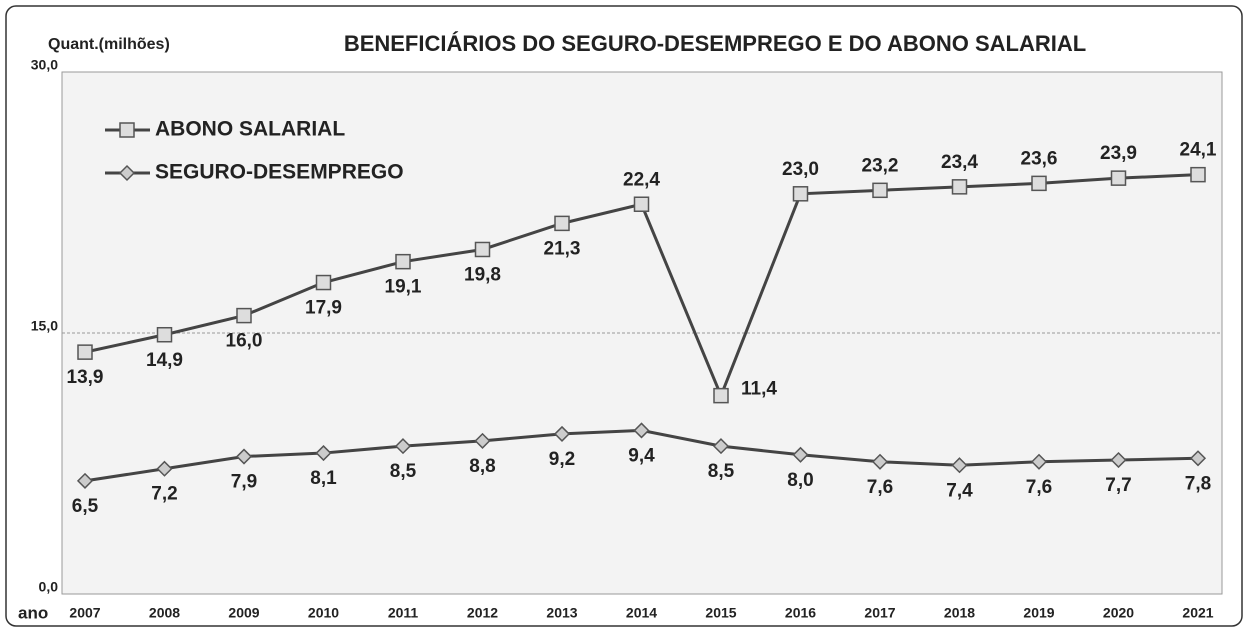 This screenshot has height=632, width=1248. Describe the element at coordinates (33, 612) in the screenshot. I see `x-axis-label: ano` at that location.